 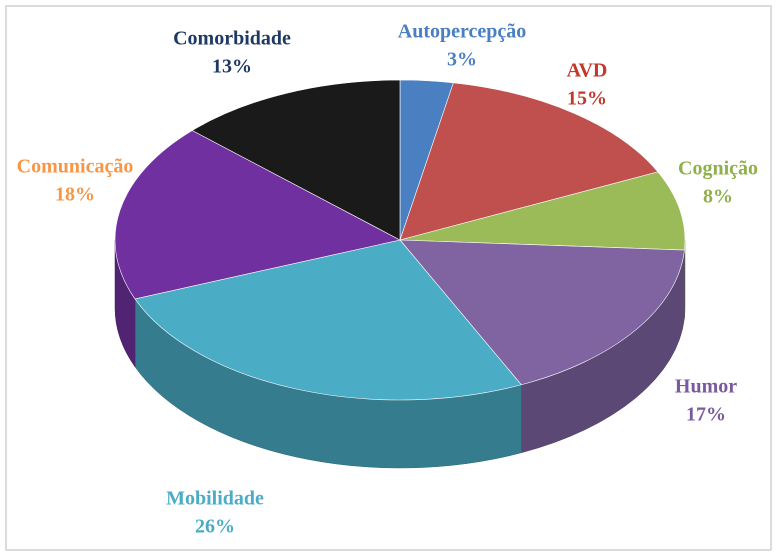 I want to click on value-label: 3%, so click(x=462, y=60).